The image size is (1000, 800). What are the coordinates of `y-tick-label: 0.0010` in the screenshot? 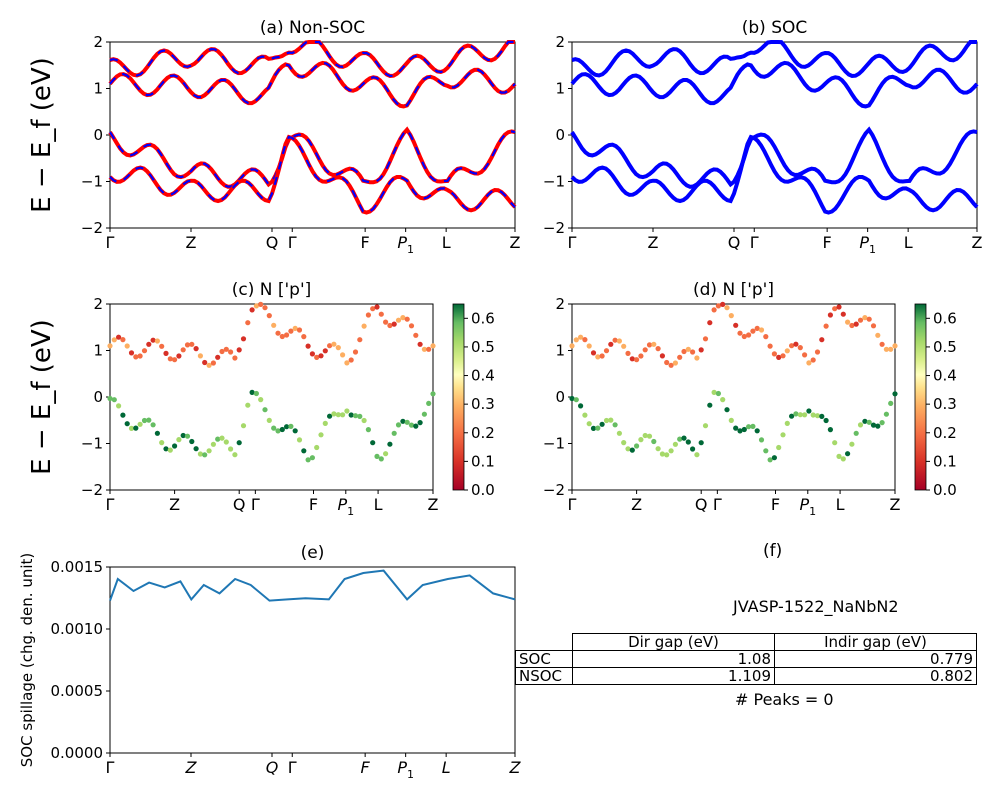 It's located at (77, 629).